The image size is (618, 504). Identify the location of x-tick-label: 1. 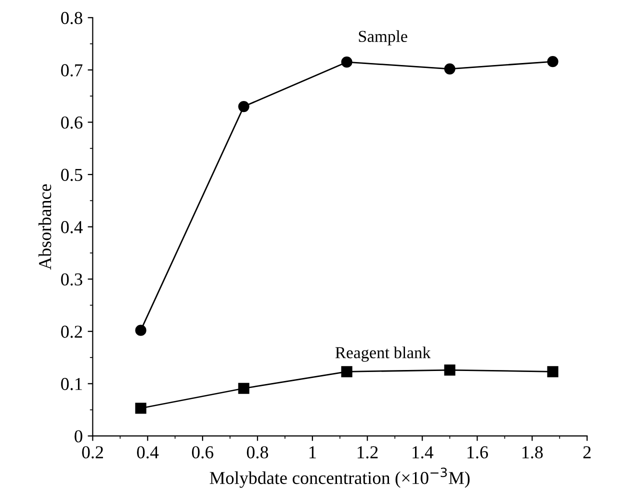
(313, 452).